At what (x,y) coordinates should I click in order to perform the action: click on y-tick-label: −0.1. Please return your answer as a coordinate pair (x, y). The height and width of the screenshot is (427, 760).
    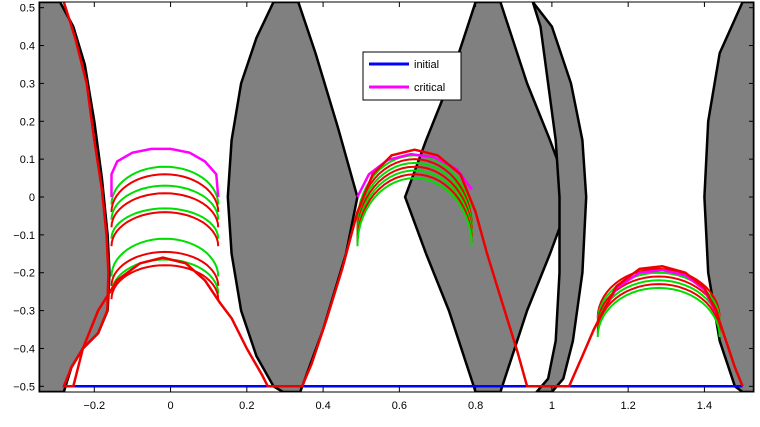
    Looking at the image, I should click on (24, 236).